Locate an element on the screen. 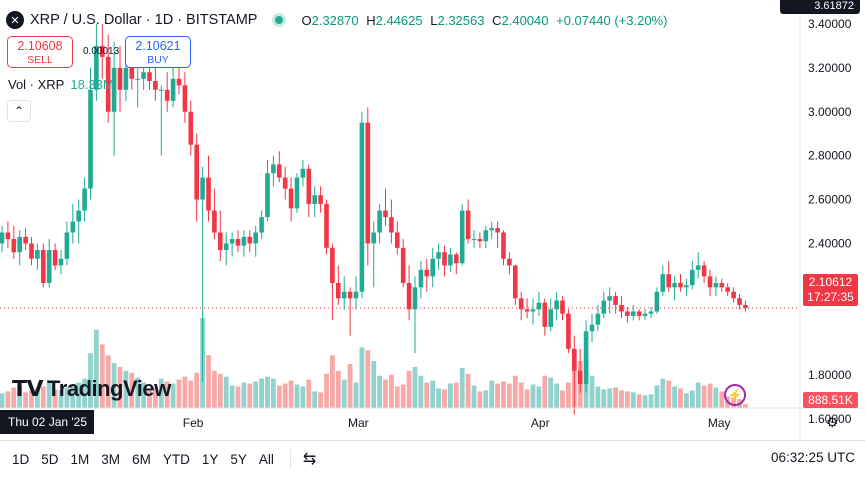 The height and width of the screenshot is (477, 865). change-value: +0.07440 (+3.20%) is located at coordinates (612, 20).